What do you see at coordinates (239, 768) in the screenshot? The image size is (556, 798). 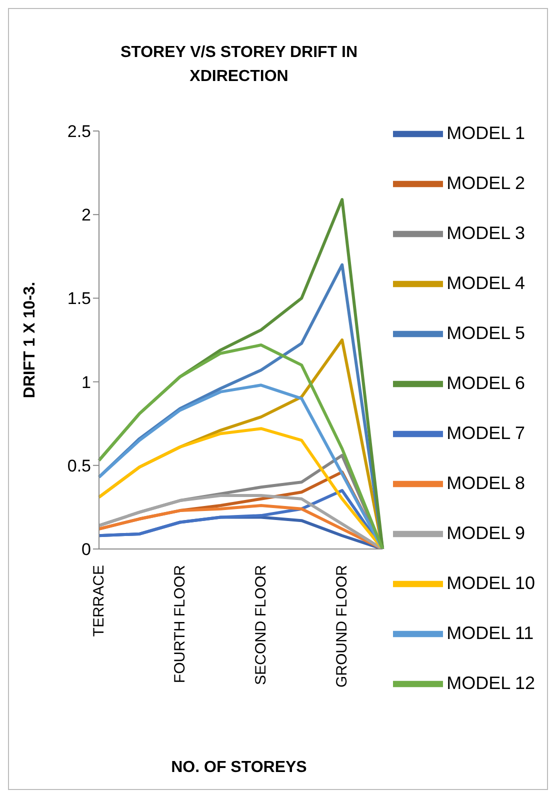 I see `x-axis-title: NO. OF STOREYS` at bounding box center [239, 768].